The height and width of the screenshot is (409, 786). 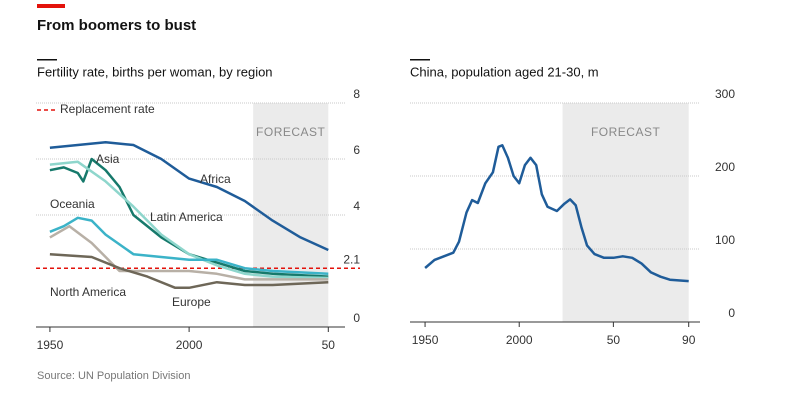 I want to click on brand-bar, so click(x=51, y=6).